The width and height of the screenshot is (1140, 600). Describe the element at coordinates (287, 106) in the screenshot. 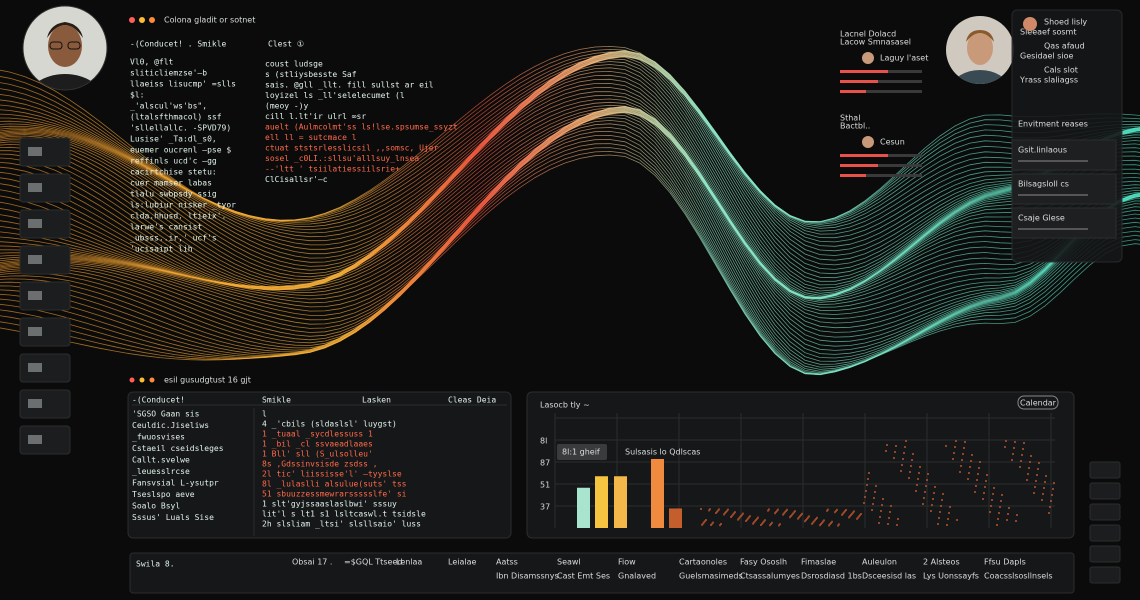

I see `code-line: (meoy -)y` at that location.